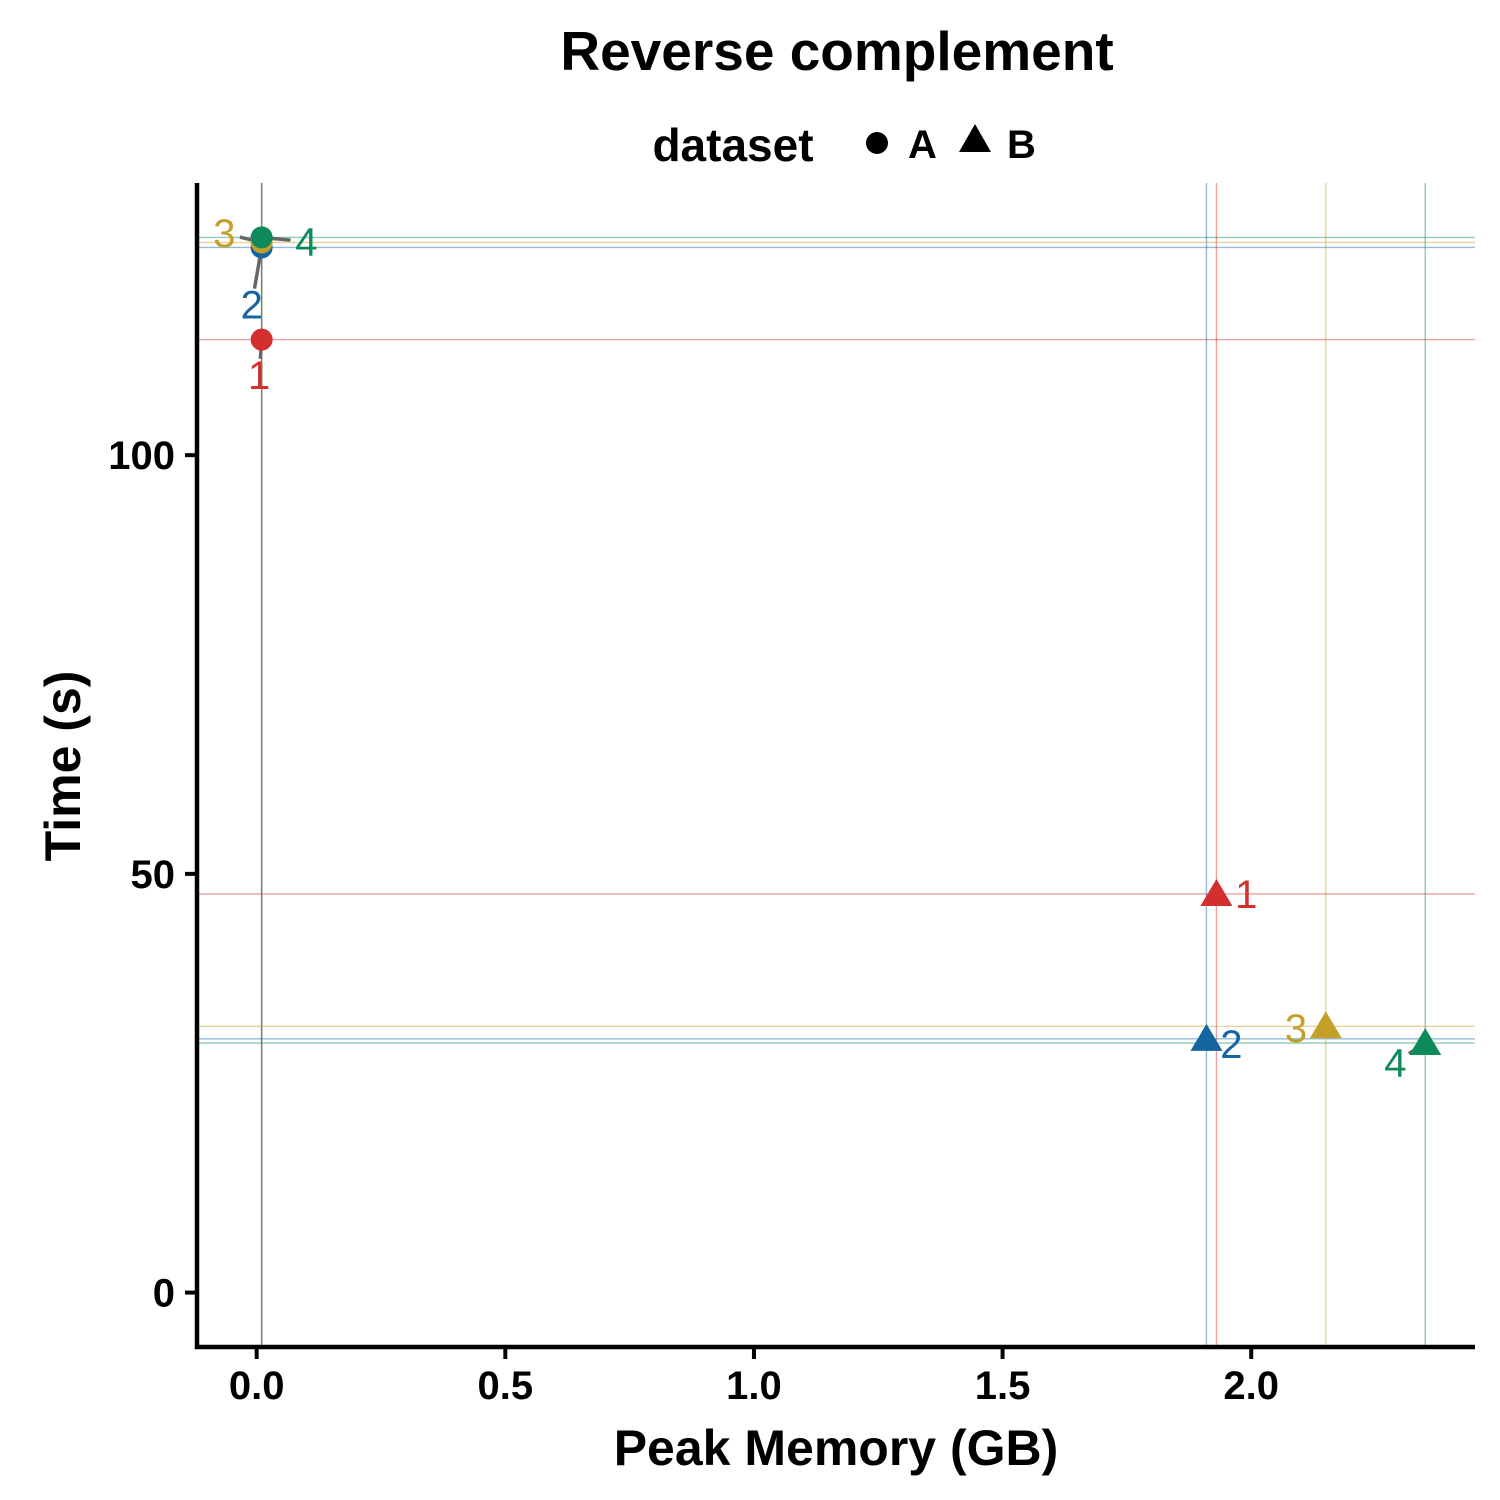 The width and height of the screenshot is (1500, 1500). Describe the element at coordinates (63, 766) in the screenshot. I see `y-axis-label: Time (s)` at that location.